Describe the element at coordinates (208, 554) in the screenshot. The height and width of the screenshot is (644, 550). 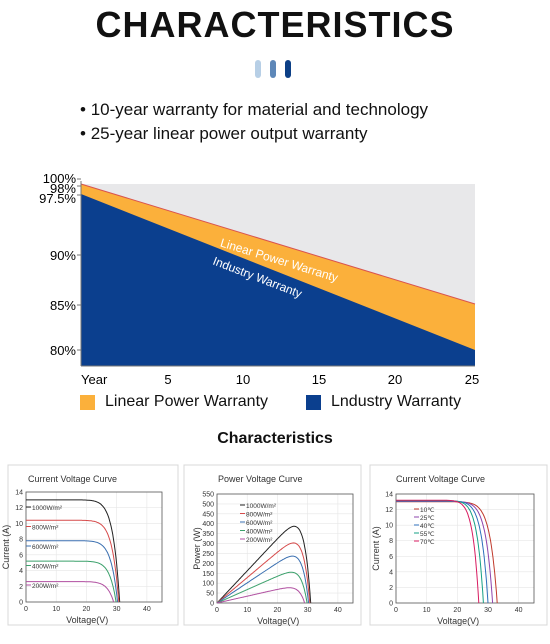
I see `y-tick-label: 250` at that location.